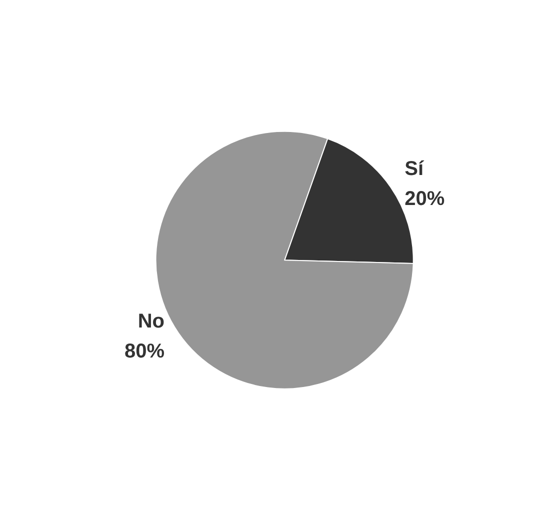  Describe the element at coordinates (414, 169) in the screenshot. I see `slice-label: Sí` at that location.